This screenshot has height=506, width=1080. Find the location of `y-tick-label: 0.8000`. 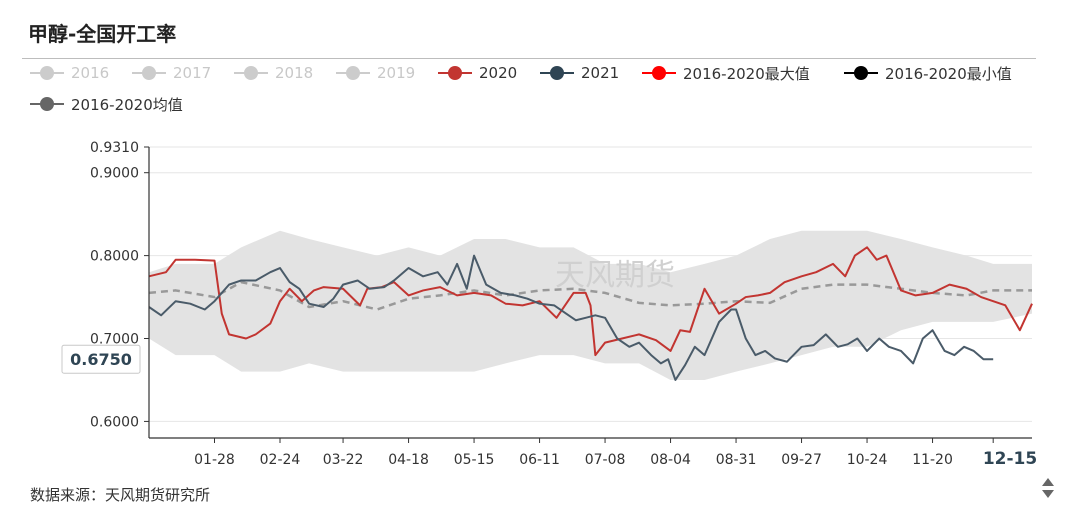

y-tick-label: 0.8000 is located at coordinates (114, 257).